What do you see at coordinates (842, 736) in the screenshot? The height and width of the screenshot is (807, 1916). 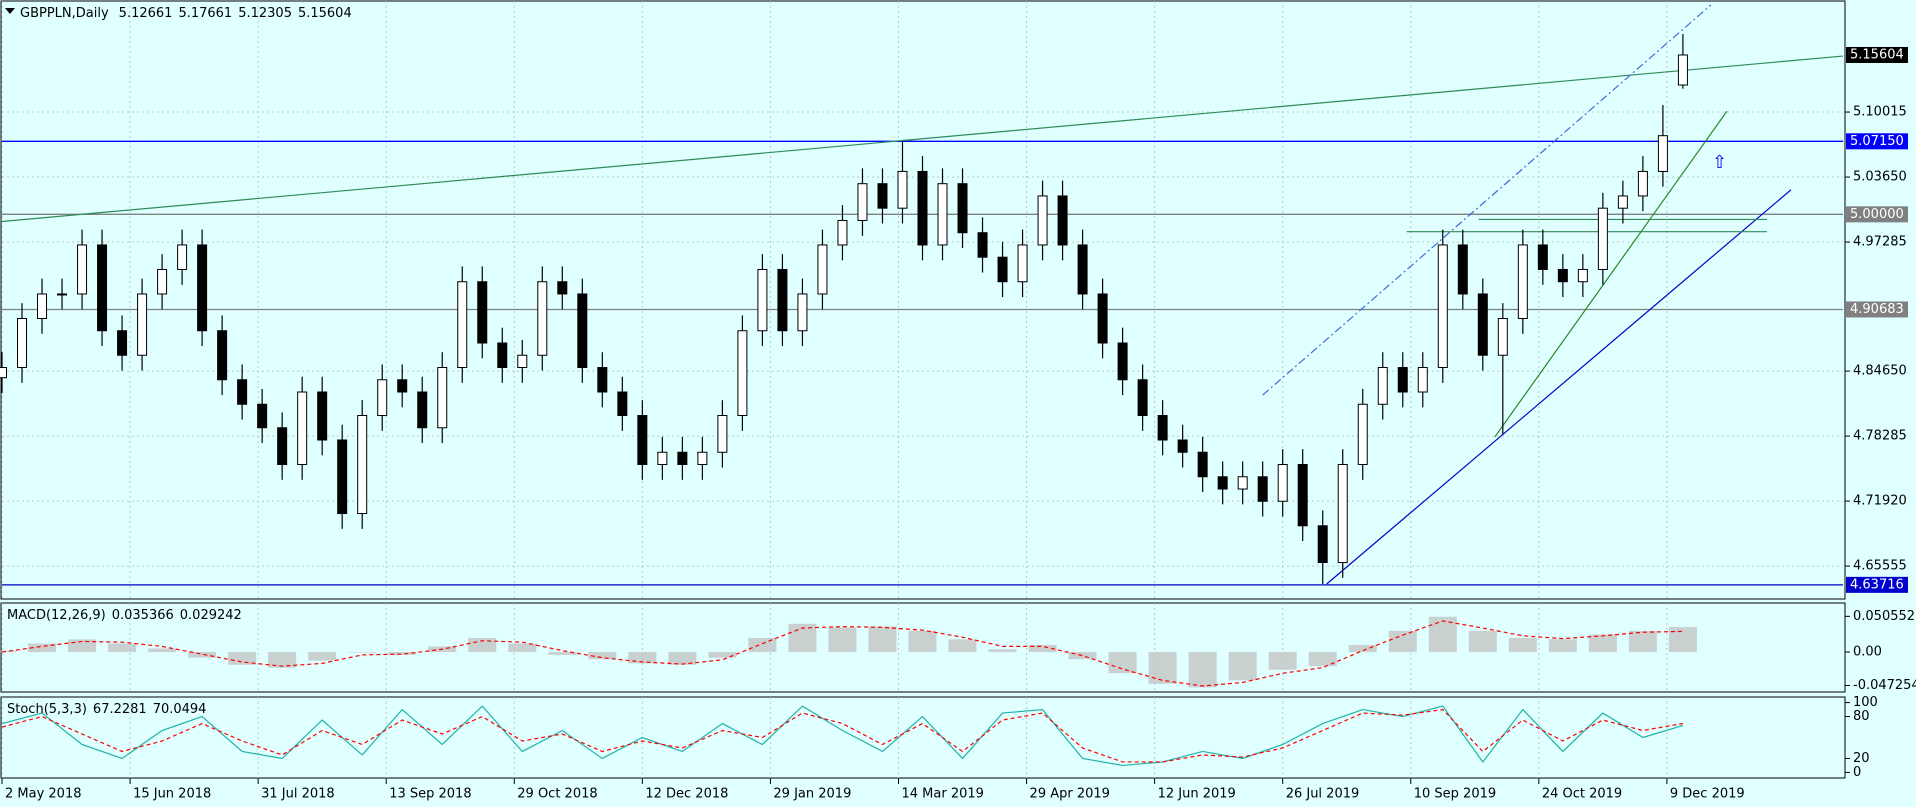 I see `main-line` at bounding box center [842, 736].